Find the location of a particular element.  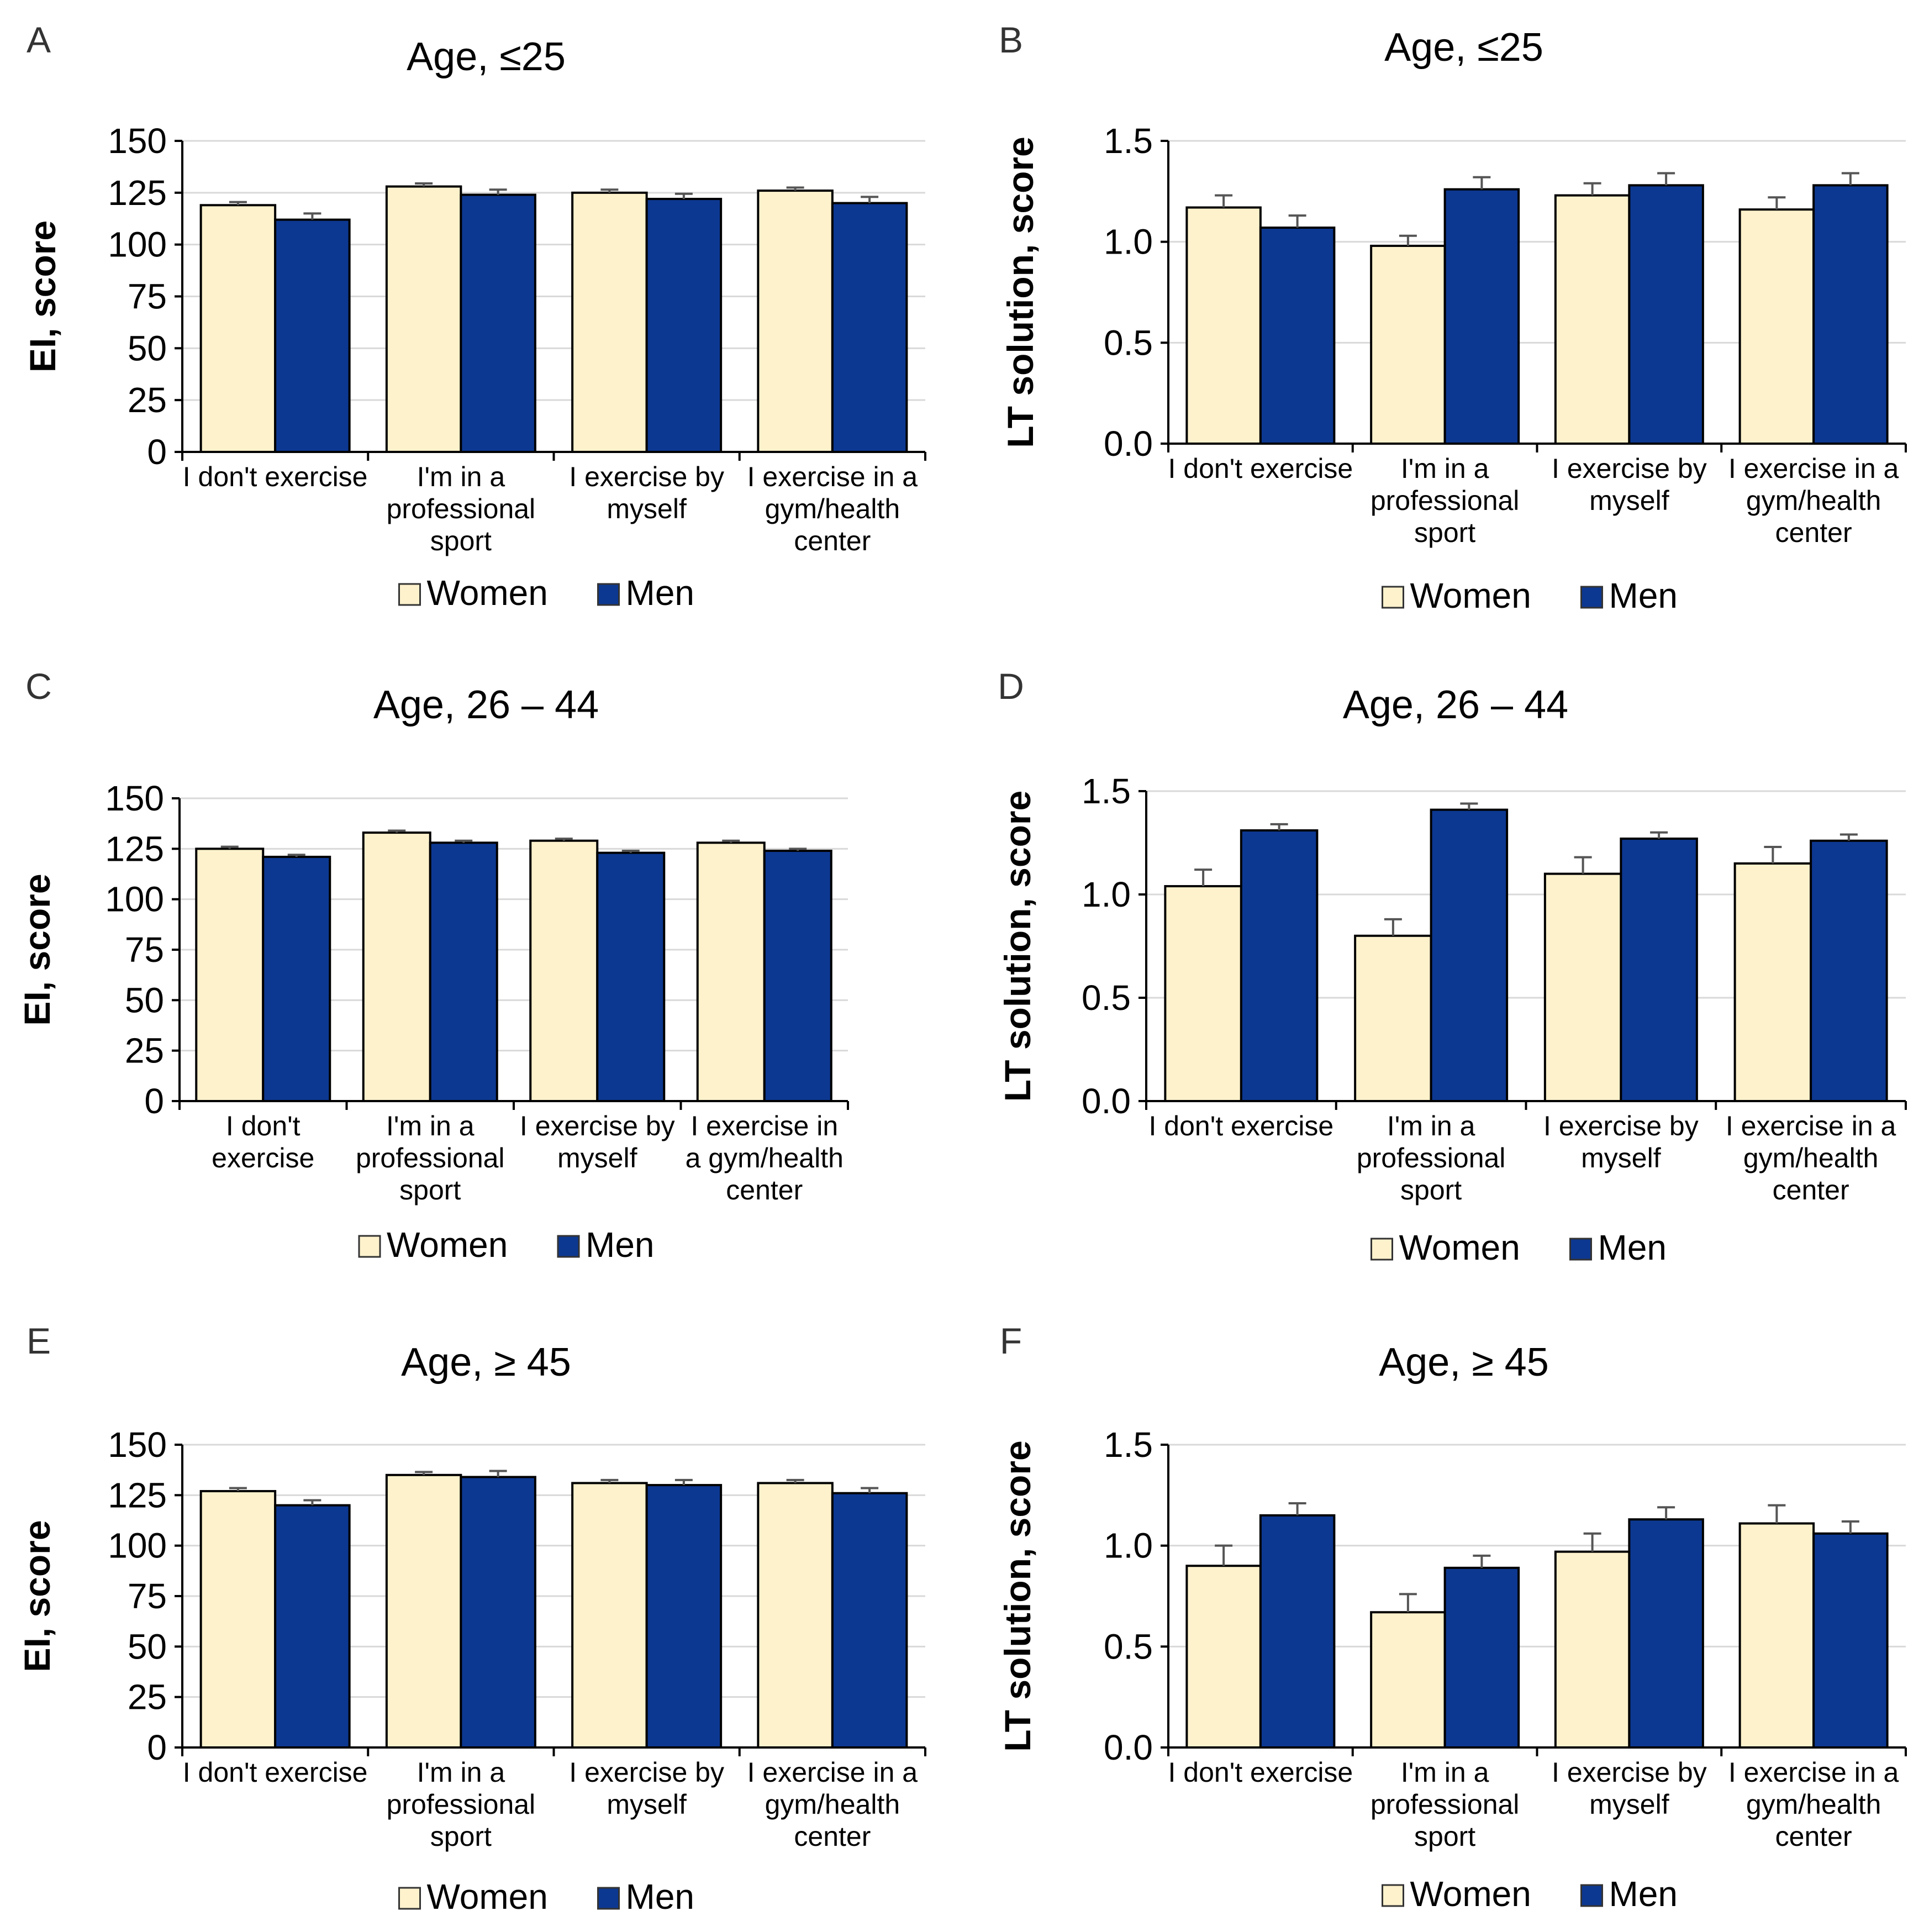

panel-letter: F is located at coordinates (1011, 1341).